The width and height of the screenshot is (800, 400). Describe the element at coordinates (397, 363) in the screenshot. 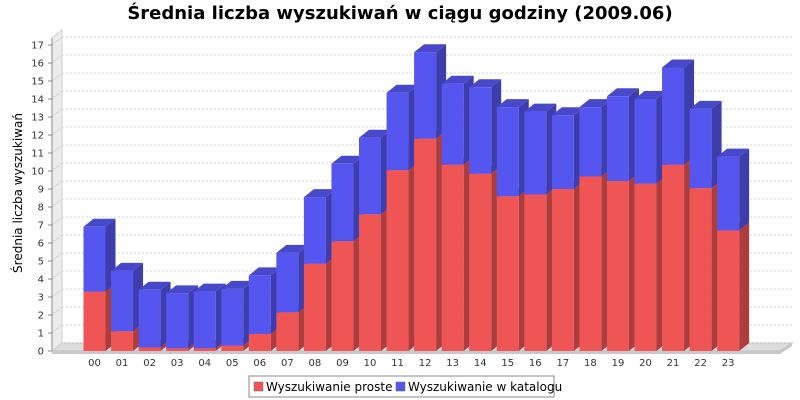

I see `x-tick-label: 11` at that location.